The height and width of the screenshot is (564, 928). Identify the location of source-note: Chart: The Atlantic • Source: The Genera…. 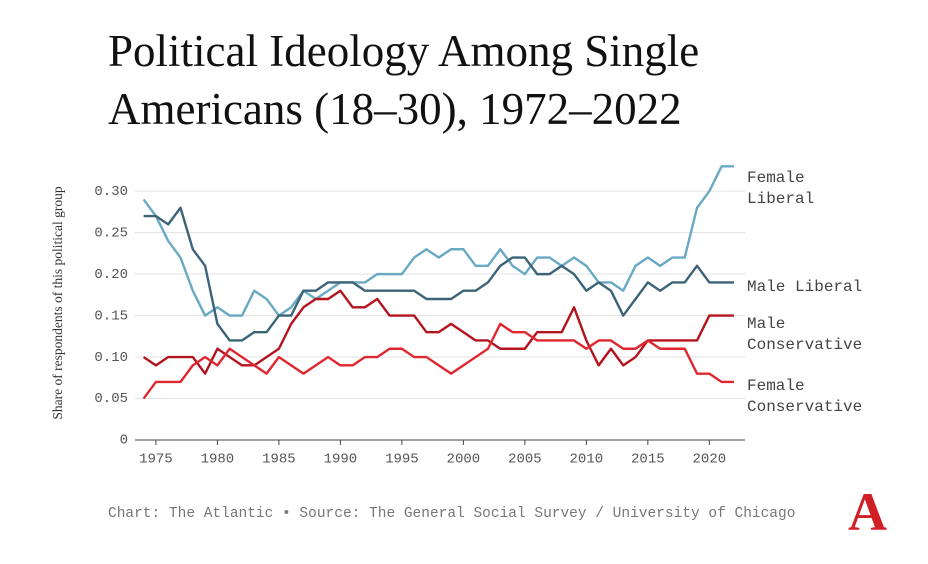
(452, 514).